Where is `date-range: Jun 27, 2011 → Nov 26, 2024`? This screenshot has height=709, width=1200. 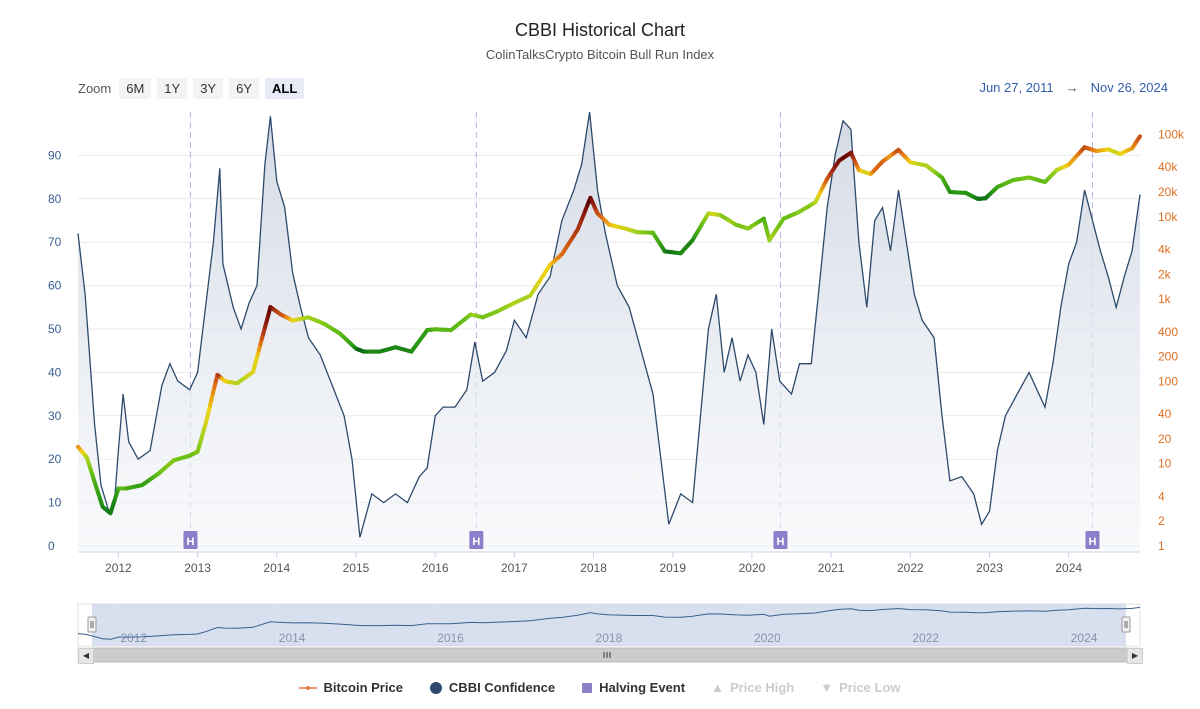
date-range: Jun 27, 2011 → Nov 26, 2024 is located at coordinates (1073, 87).